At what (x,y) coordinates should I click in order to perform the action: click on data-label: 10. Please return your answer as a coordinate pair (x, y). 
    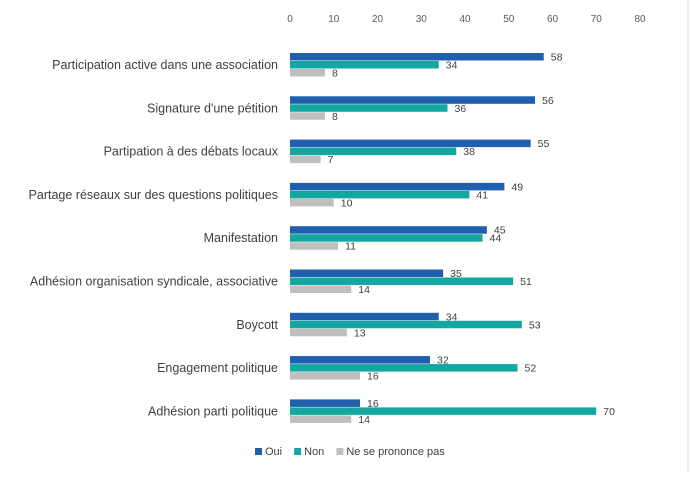
    Looking at the image, I should click on (347, 203).